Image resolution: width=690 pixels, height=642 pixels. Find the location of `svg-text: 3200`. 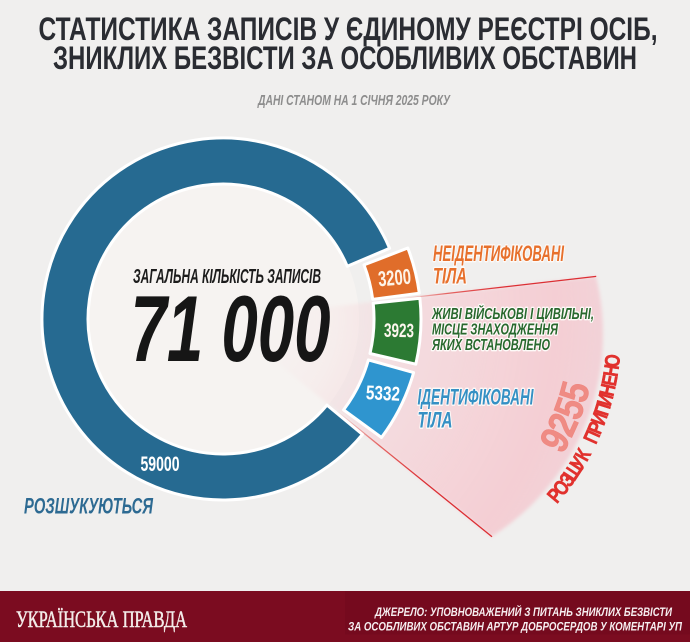

svg-text: 3200 is located at coordinates (394, 278).